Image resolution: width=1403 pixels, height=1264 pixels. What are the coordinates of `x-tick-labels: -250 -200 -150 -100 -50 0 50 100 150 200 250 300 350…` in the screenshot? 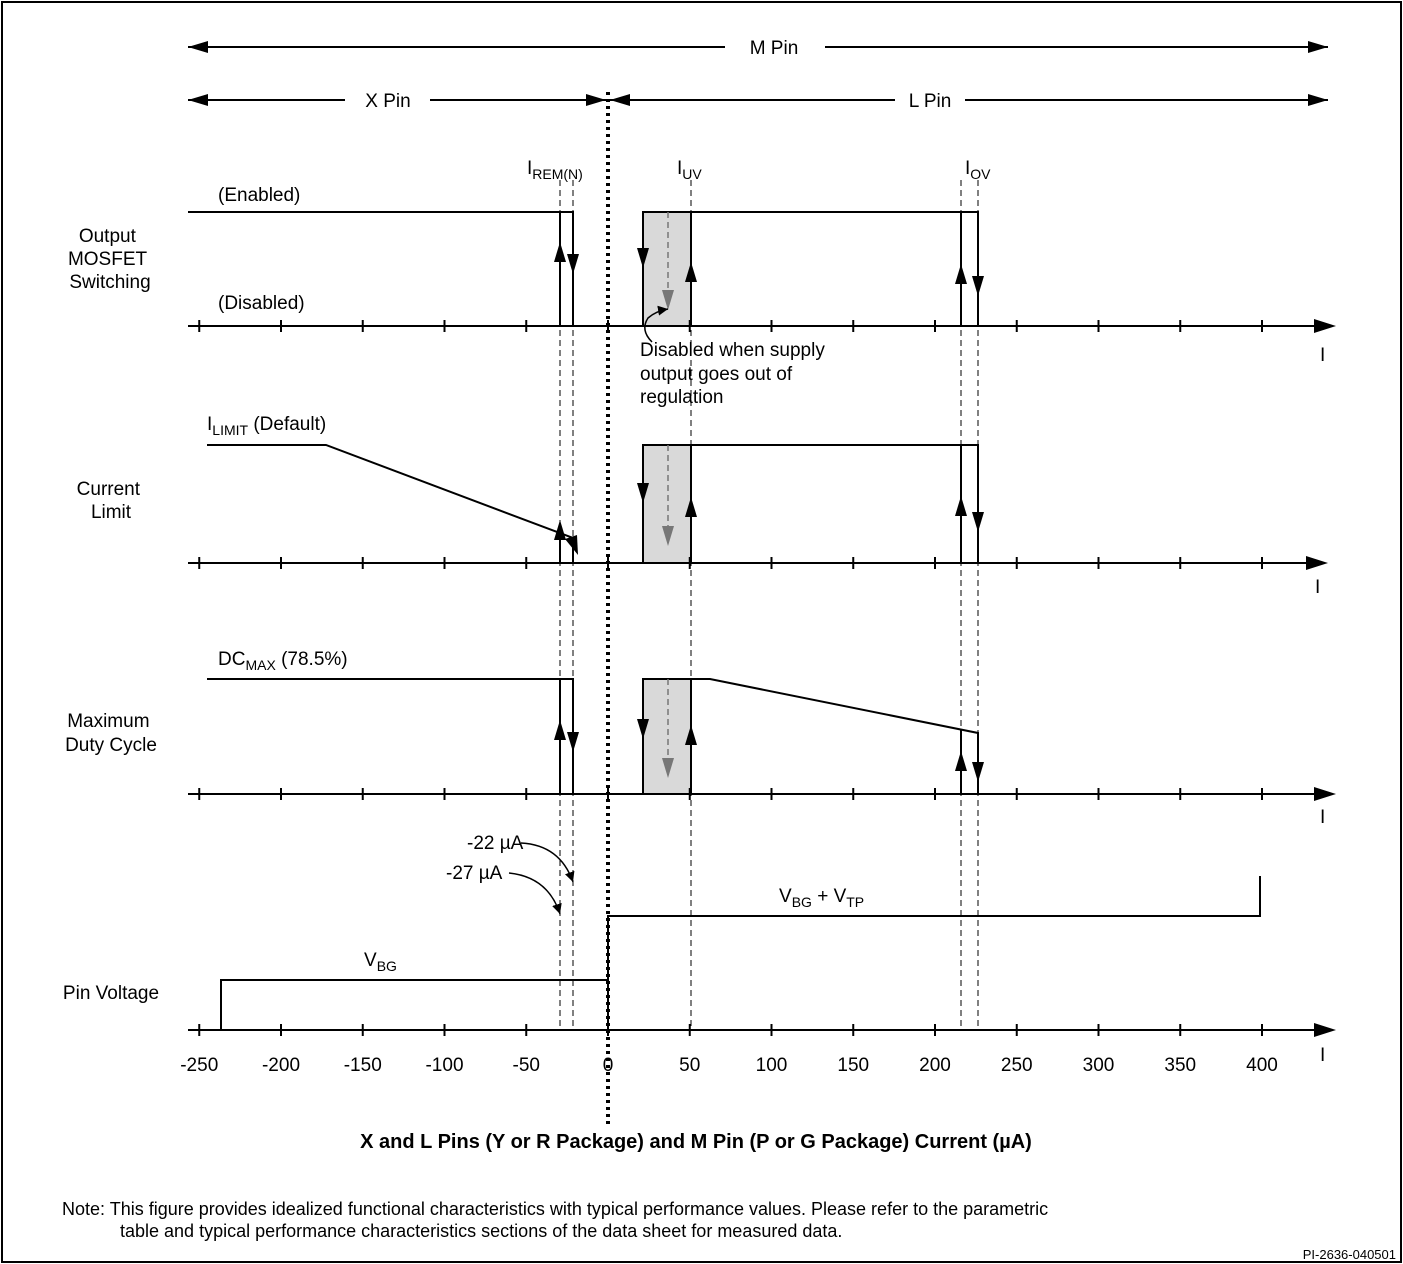 It's located at (729, 1065).